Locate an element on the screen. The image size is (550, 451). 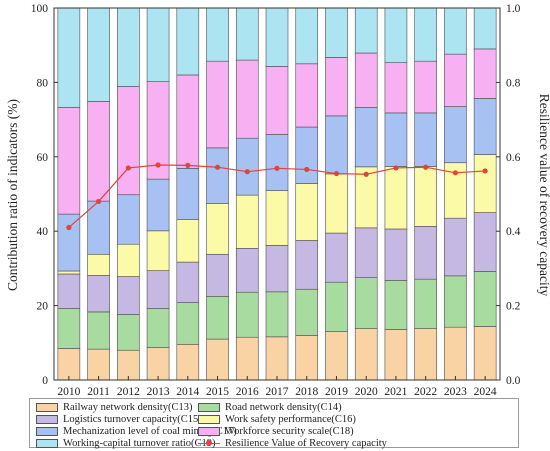
bar-segment-2010-s1 is located at coordinates (69, 364).